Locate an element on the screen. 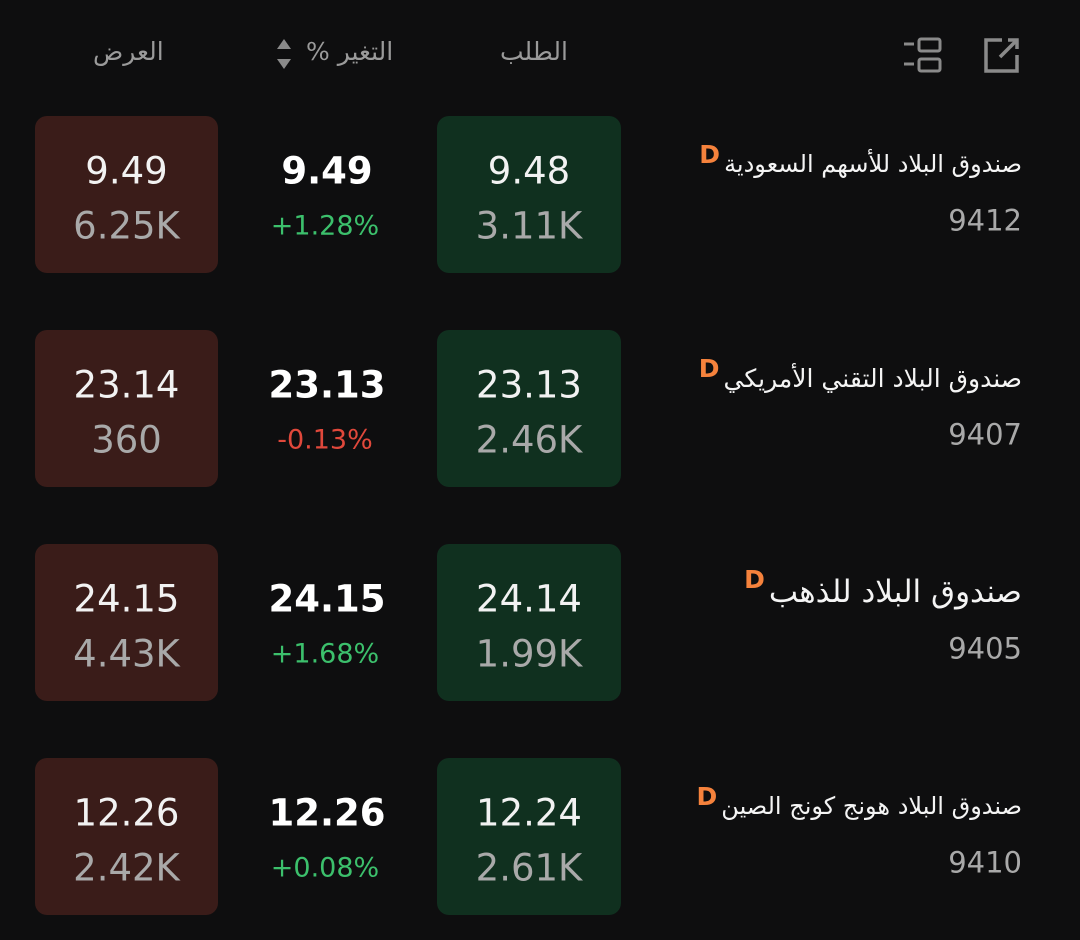 The width and height of the screenshot is (1080, 940). bid-price: 12.24 is located at coordinates (529, 813).